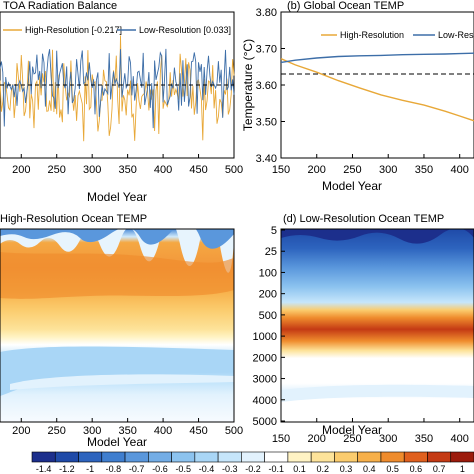 The width and height of the screenshot is (474, 474). What do you see at coordinates (392, 469) in the screenshot?
I see `colorbar-label: 0.5` at bounding box center [392, 469].